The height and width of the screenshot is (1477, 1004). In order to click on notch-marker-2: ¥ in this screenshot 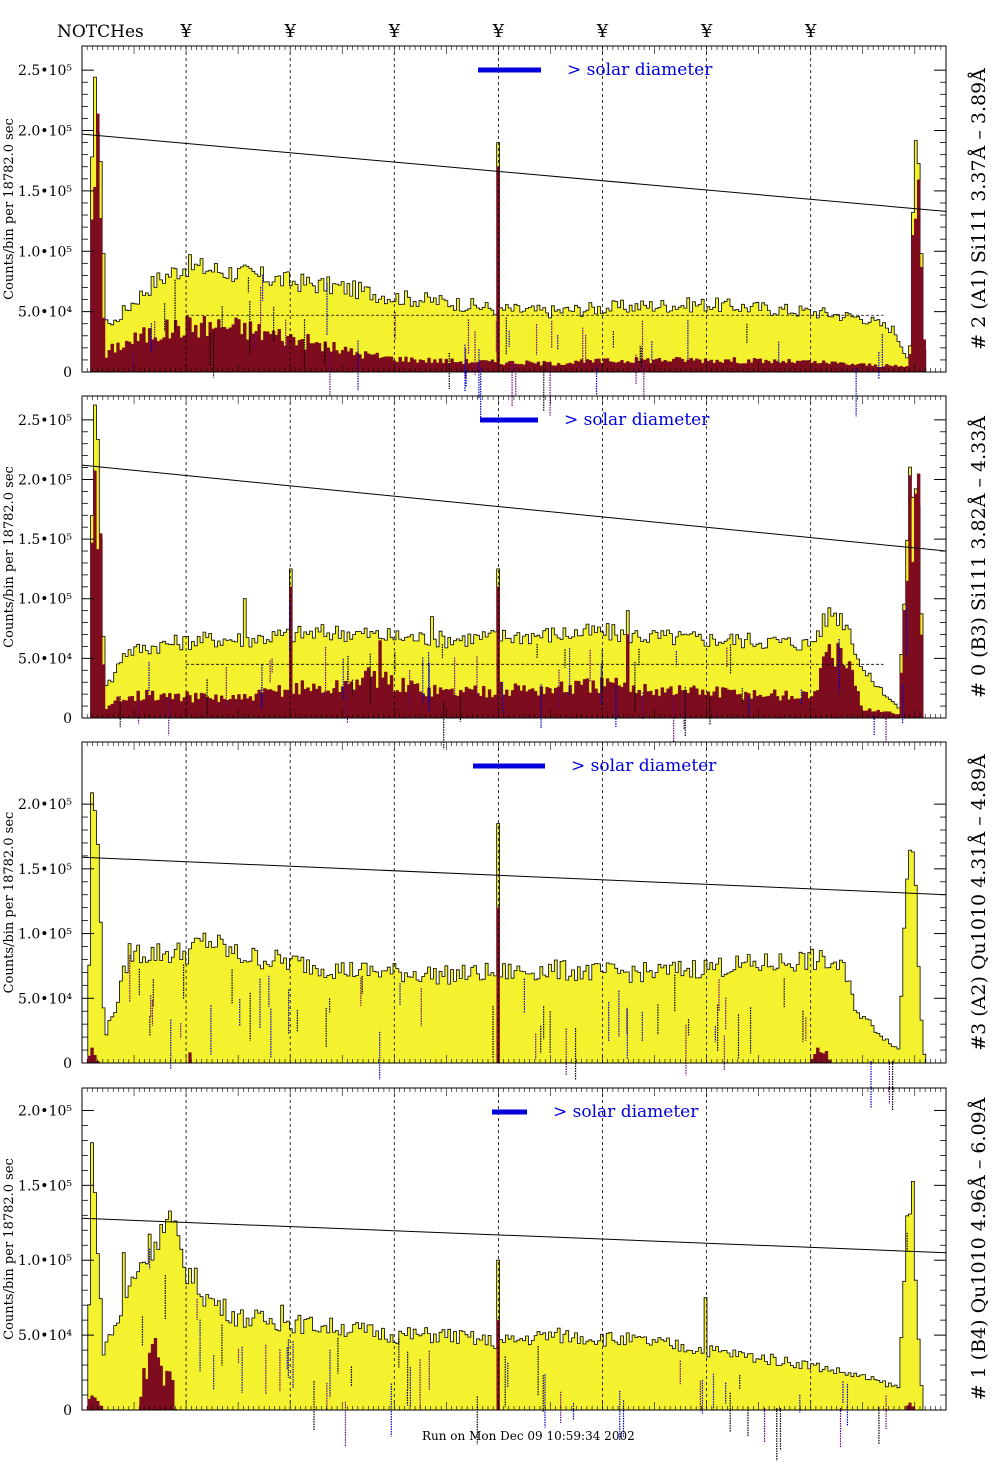, I will do `click(289, 31)`.